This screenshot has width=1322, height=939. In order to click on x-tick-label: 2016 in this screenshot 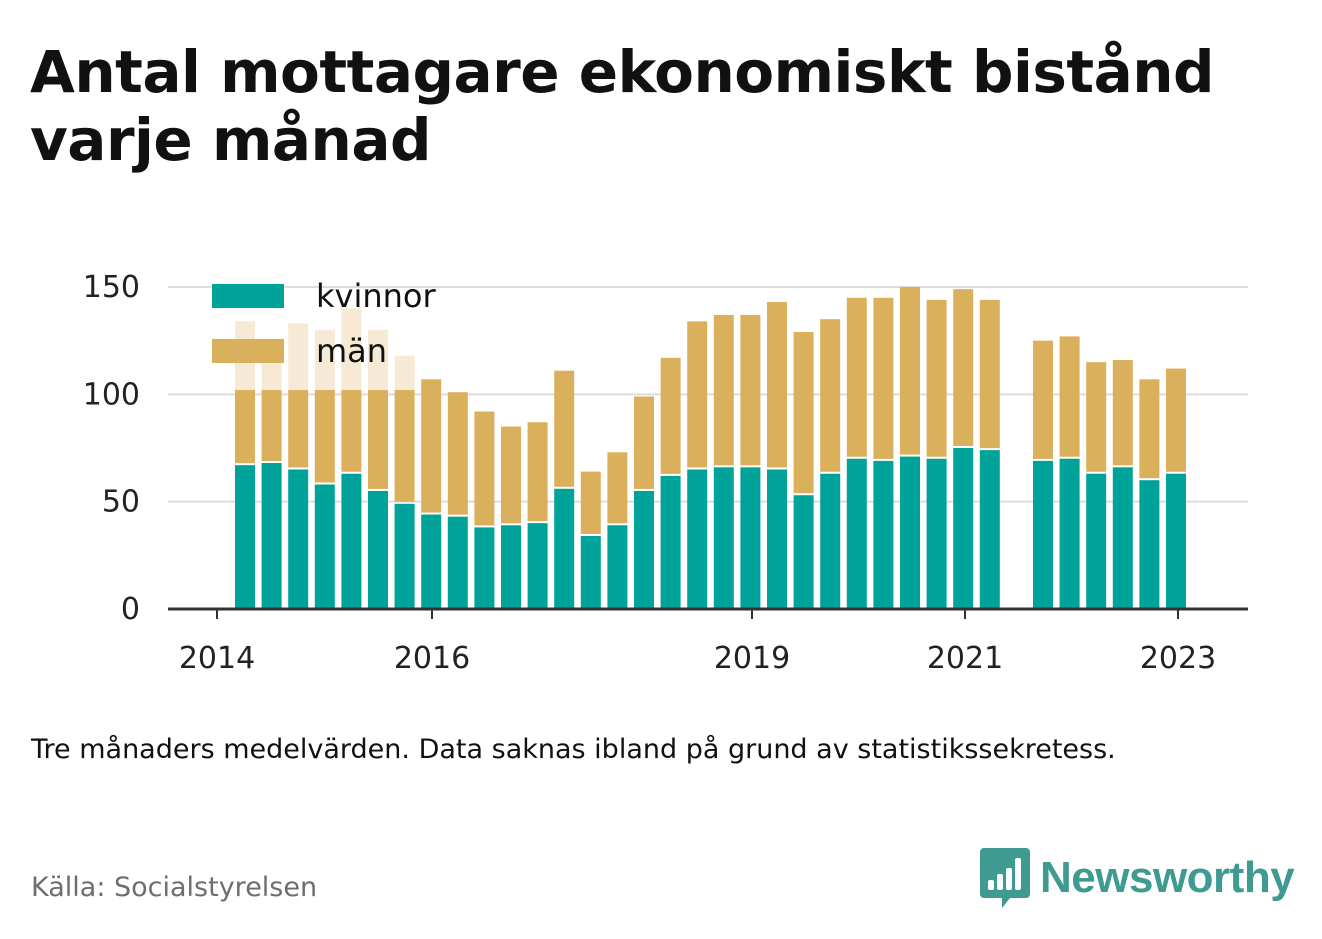, I will do `click(432, 658)`.